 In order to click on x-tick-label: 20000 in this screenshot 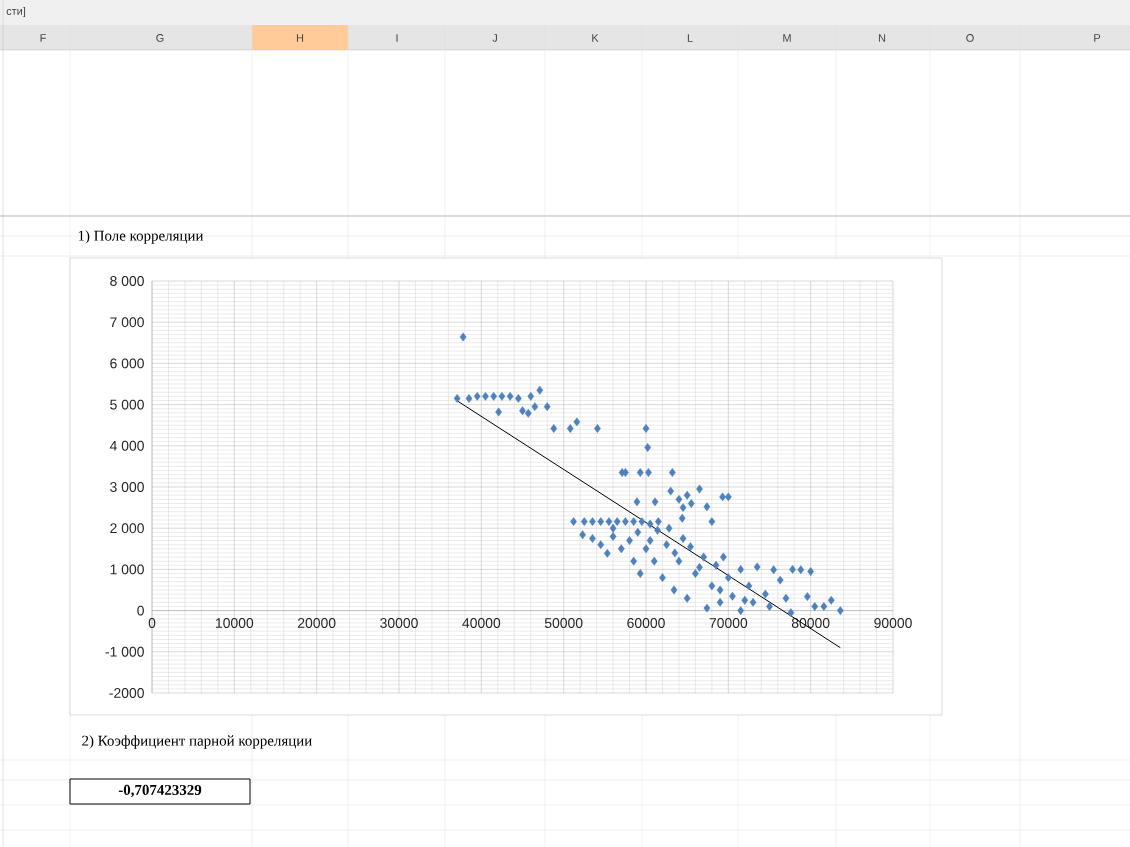, I will do `click(316, 623)`.